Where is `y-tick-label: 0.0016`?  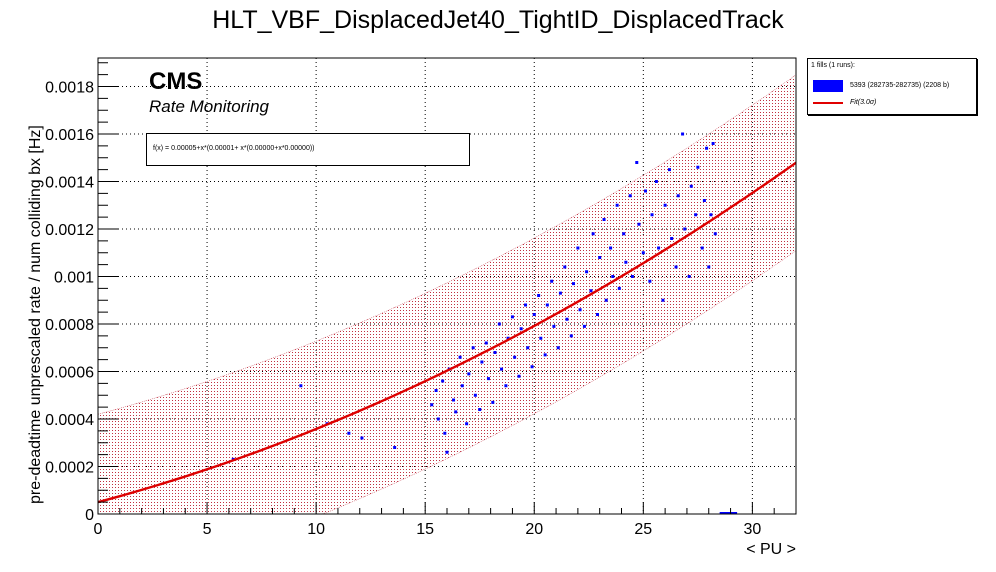
y-tick-label: 0.0016 is located at coordinates (69, 135).